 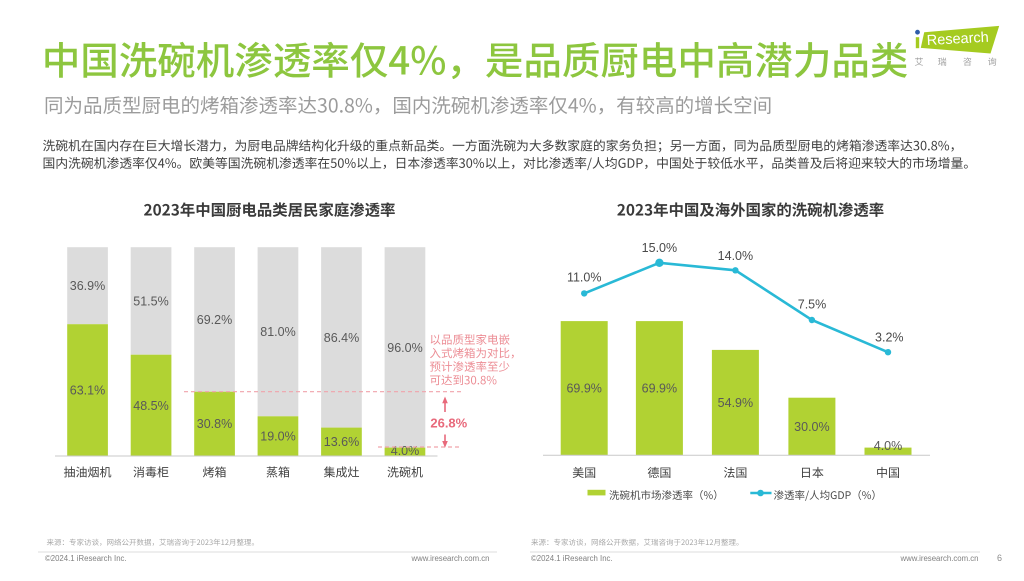 I want to click on svg-text: 63.1%, so click(x=87, y=391).